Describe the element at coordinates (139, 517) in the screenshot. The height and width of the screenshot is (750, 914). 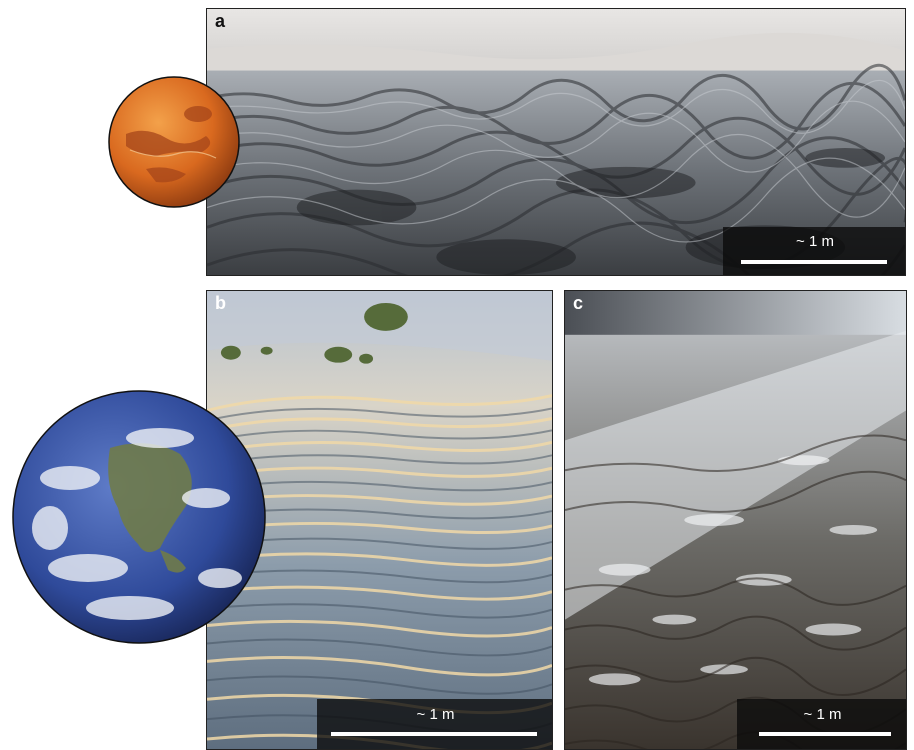
I see `earth-icon` at that location.